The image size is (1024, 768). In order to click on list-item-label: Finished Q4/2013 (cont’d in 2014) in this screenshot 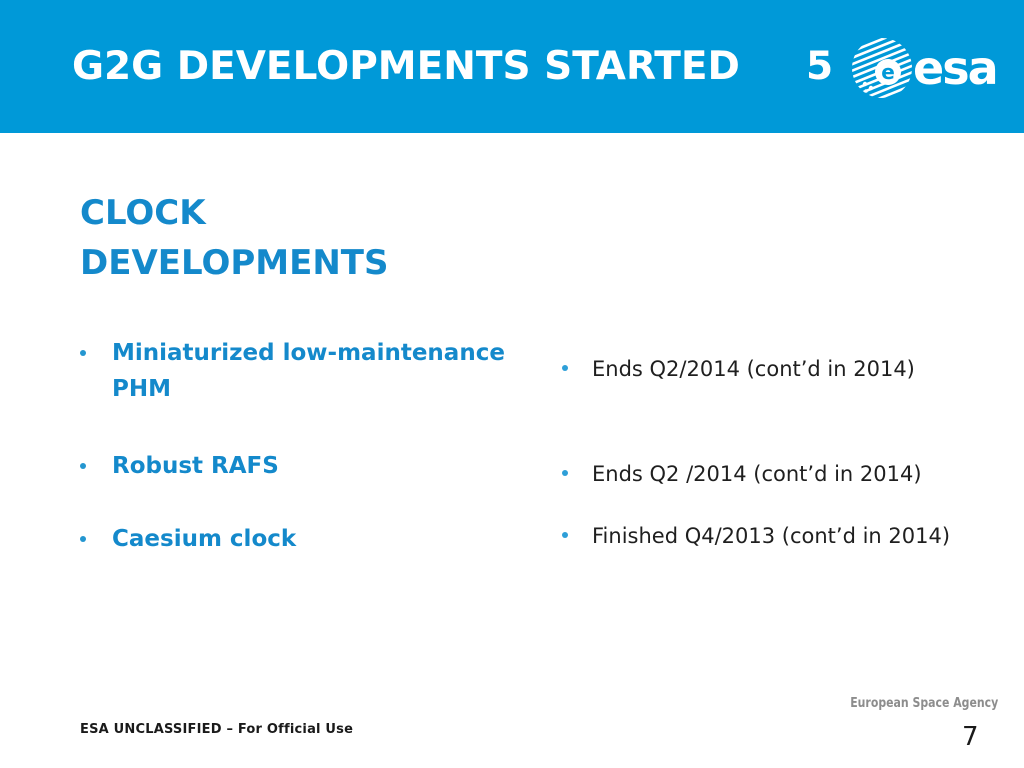, I will do `click(771, 536)`.